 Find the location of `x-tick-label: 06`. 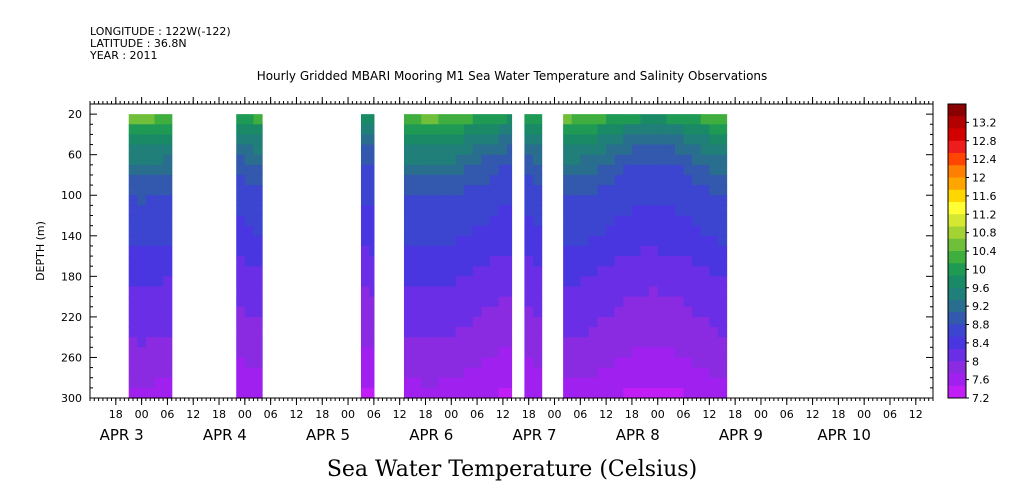

x-tick-label: 06 is located at coordinates (374, 414).